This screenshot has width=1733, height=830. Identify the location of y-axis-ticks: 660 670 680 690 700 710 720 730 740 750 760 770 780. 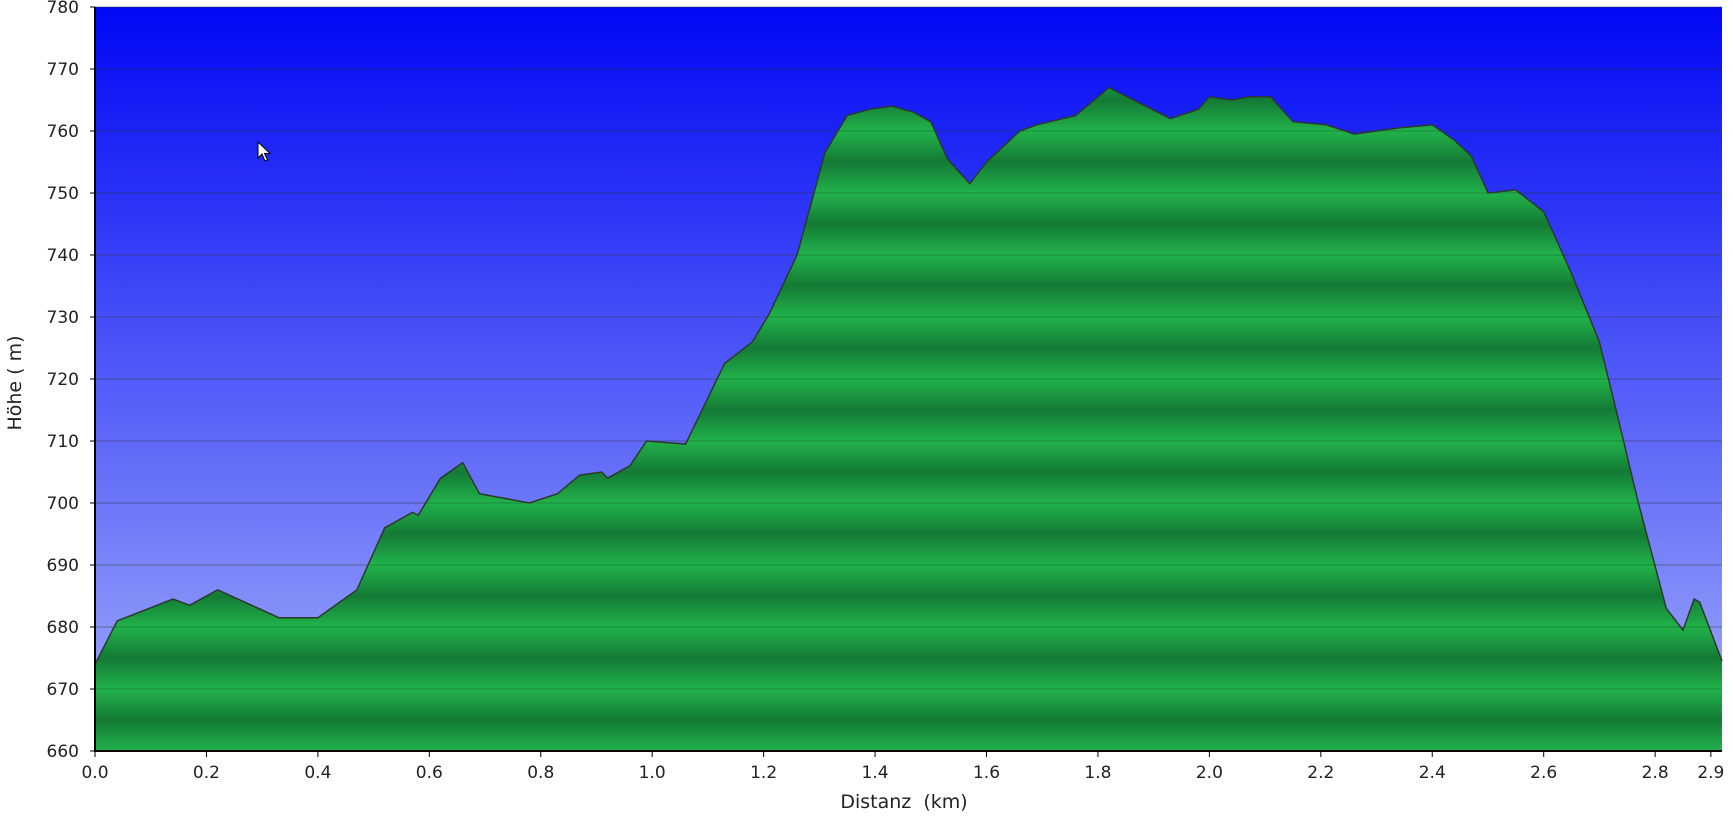
(71, 381).